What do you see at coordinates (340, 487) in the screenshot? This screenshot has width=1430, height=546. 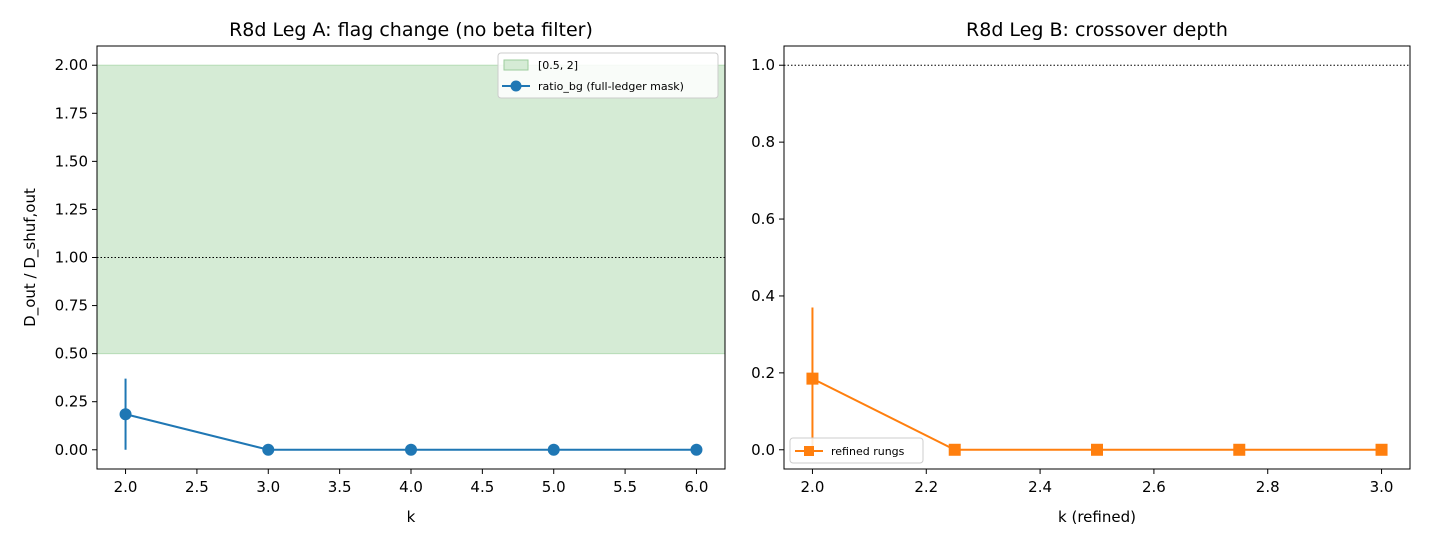 I see `x-tick-label: 3.5` at bounding box center [340, 487].